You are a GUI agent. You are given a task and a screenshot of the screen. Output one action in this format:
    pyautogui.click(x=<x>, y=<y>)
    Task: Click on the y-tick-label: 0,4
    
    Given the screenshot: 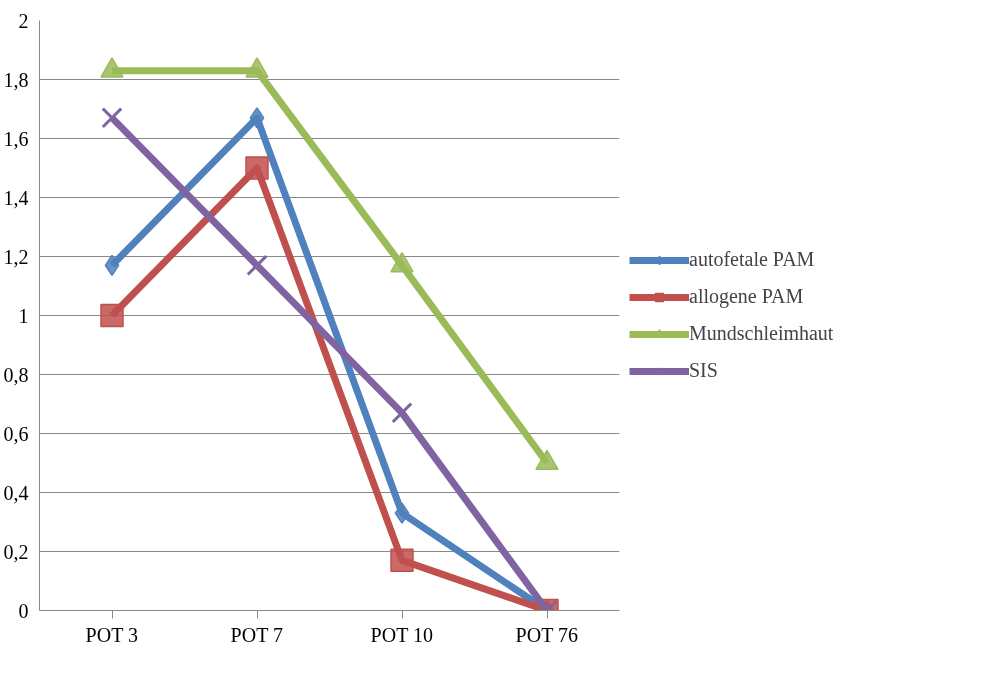 What is the action you would take?
    pyautogui.click(x=16, y=492)
    